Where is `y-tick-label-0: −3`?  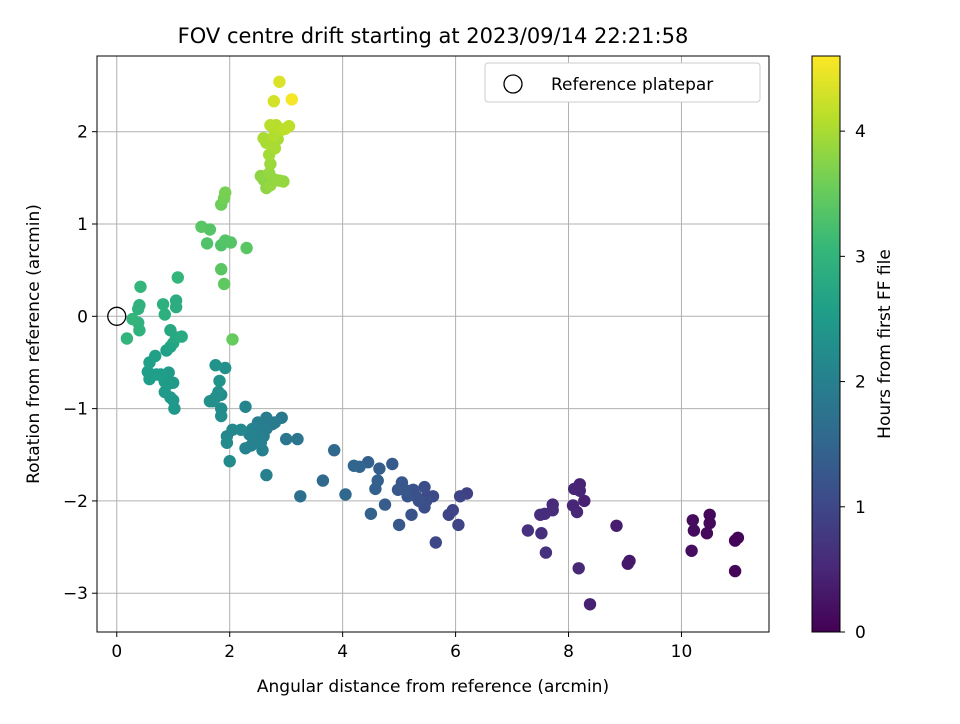
y-tick-label-0: −3 is located at coordinates (75, 594).